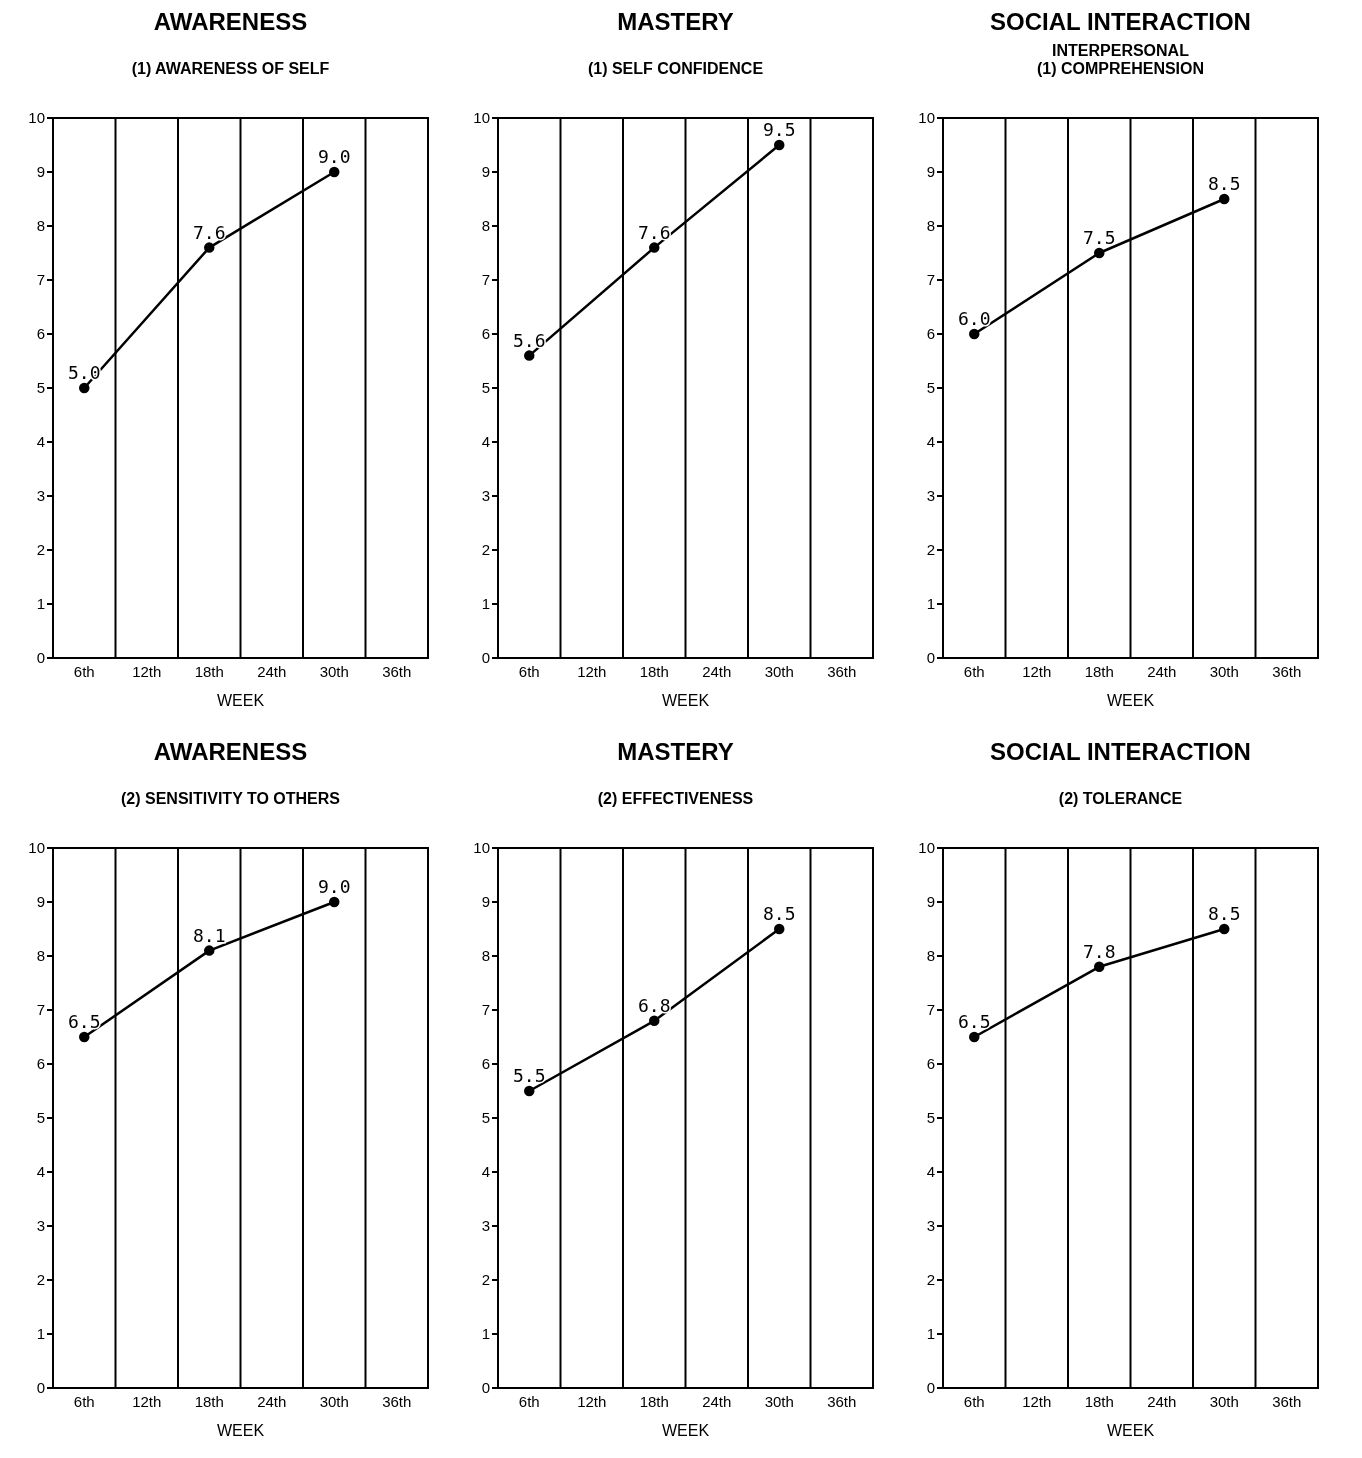  Describe the element at coordinates (675, 752) in the screenshot. I see `chart-title: MASTERY` at that location.